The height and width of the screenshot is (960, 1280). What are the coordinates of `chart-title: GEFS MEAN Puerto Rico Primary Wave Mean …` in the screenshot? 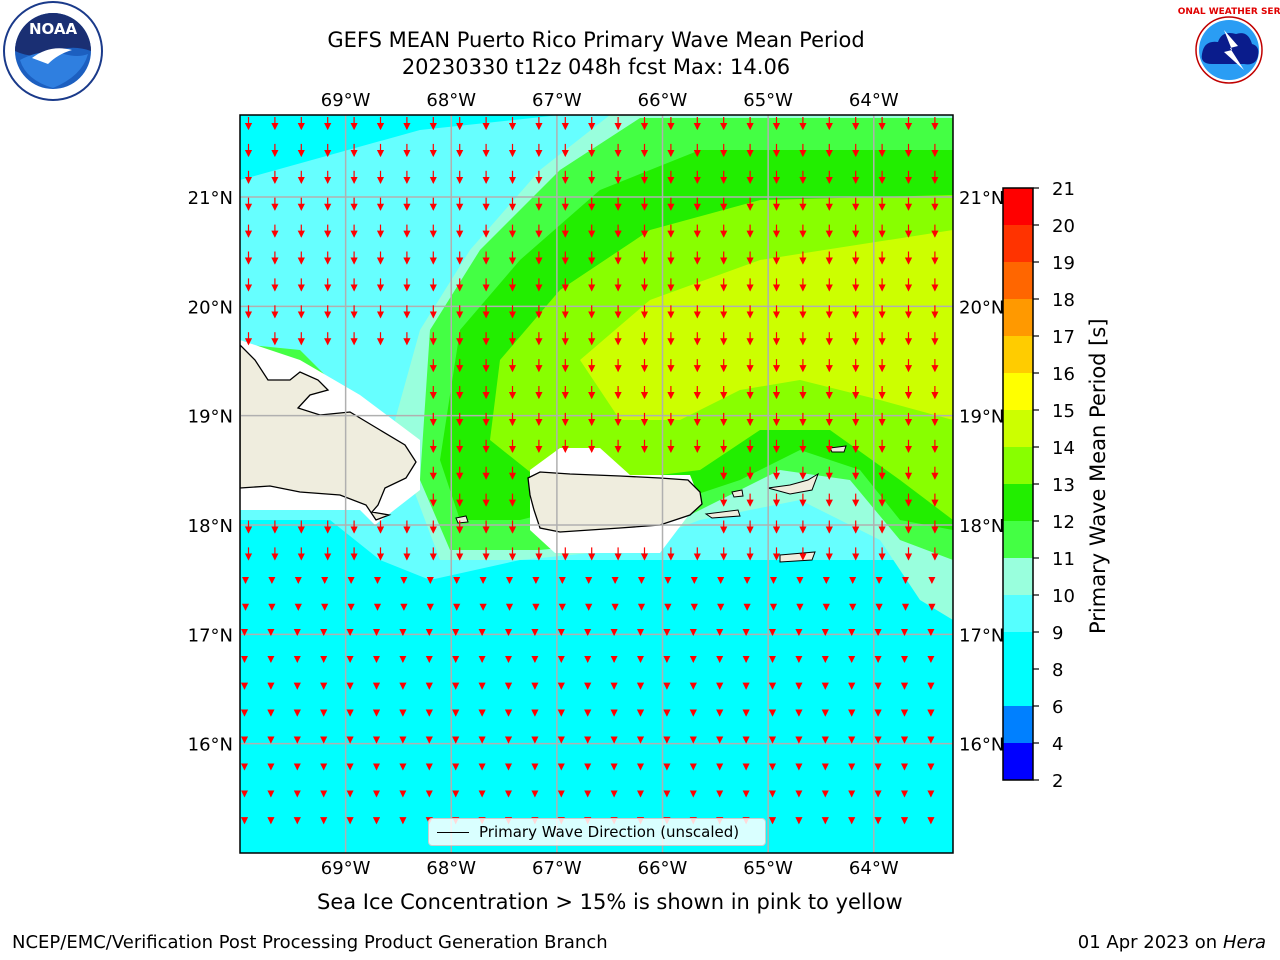 It's located at (596, 40).